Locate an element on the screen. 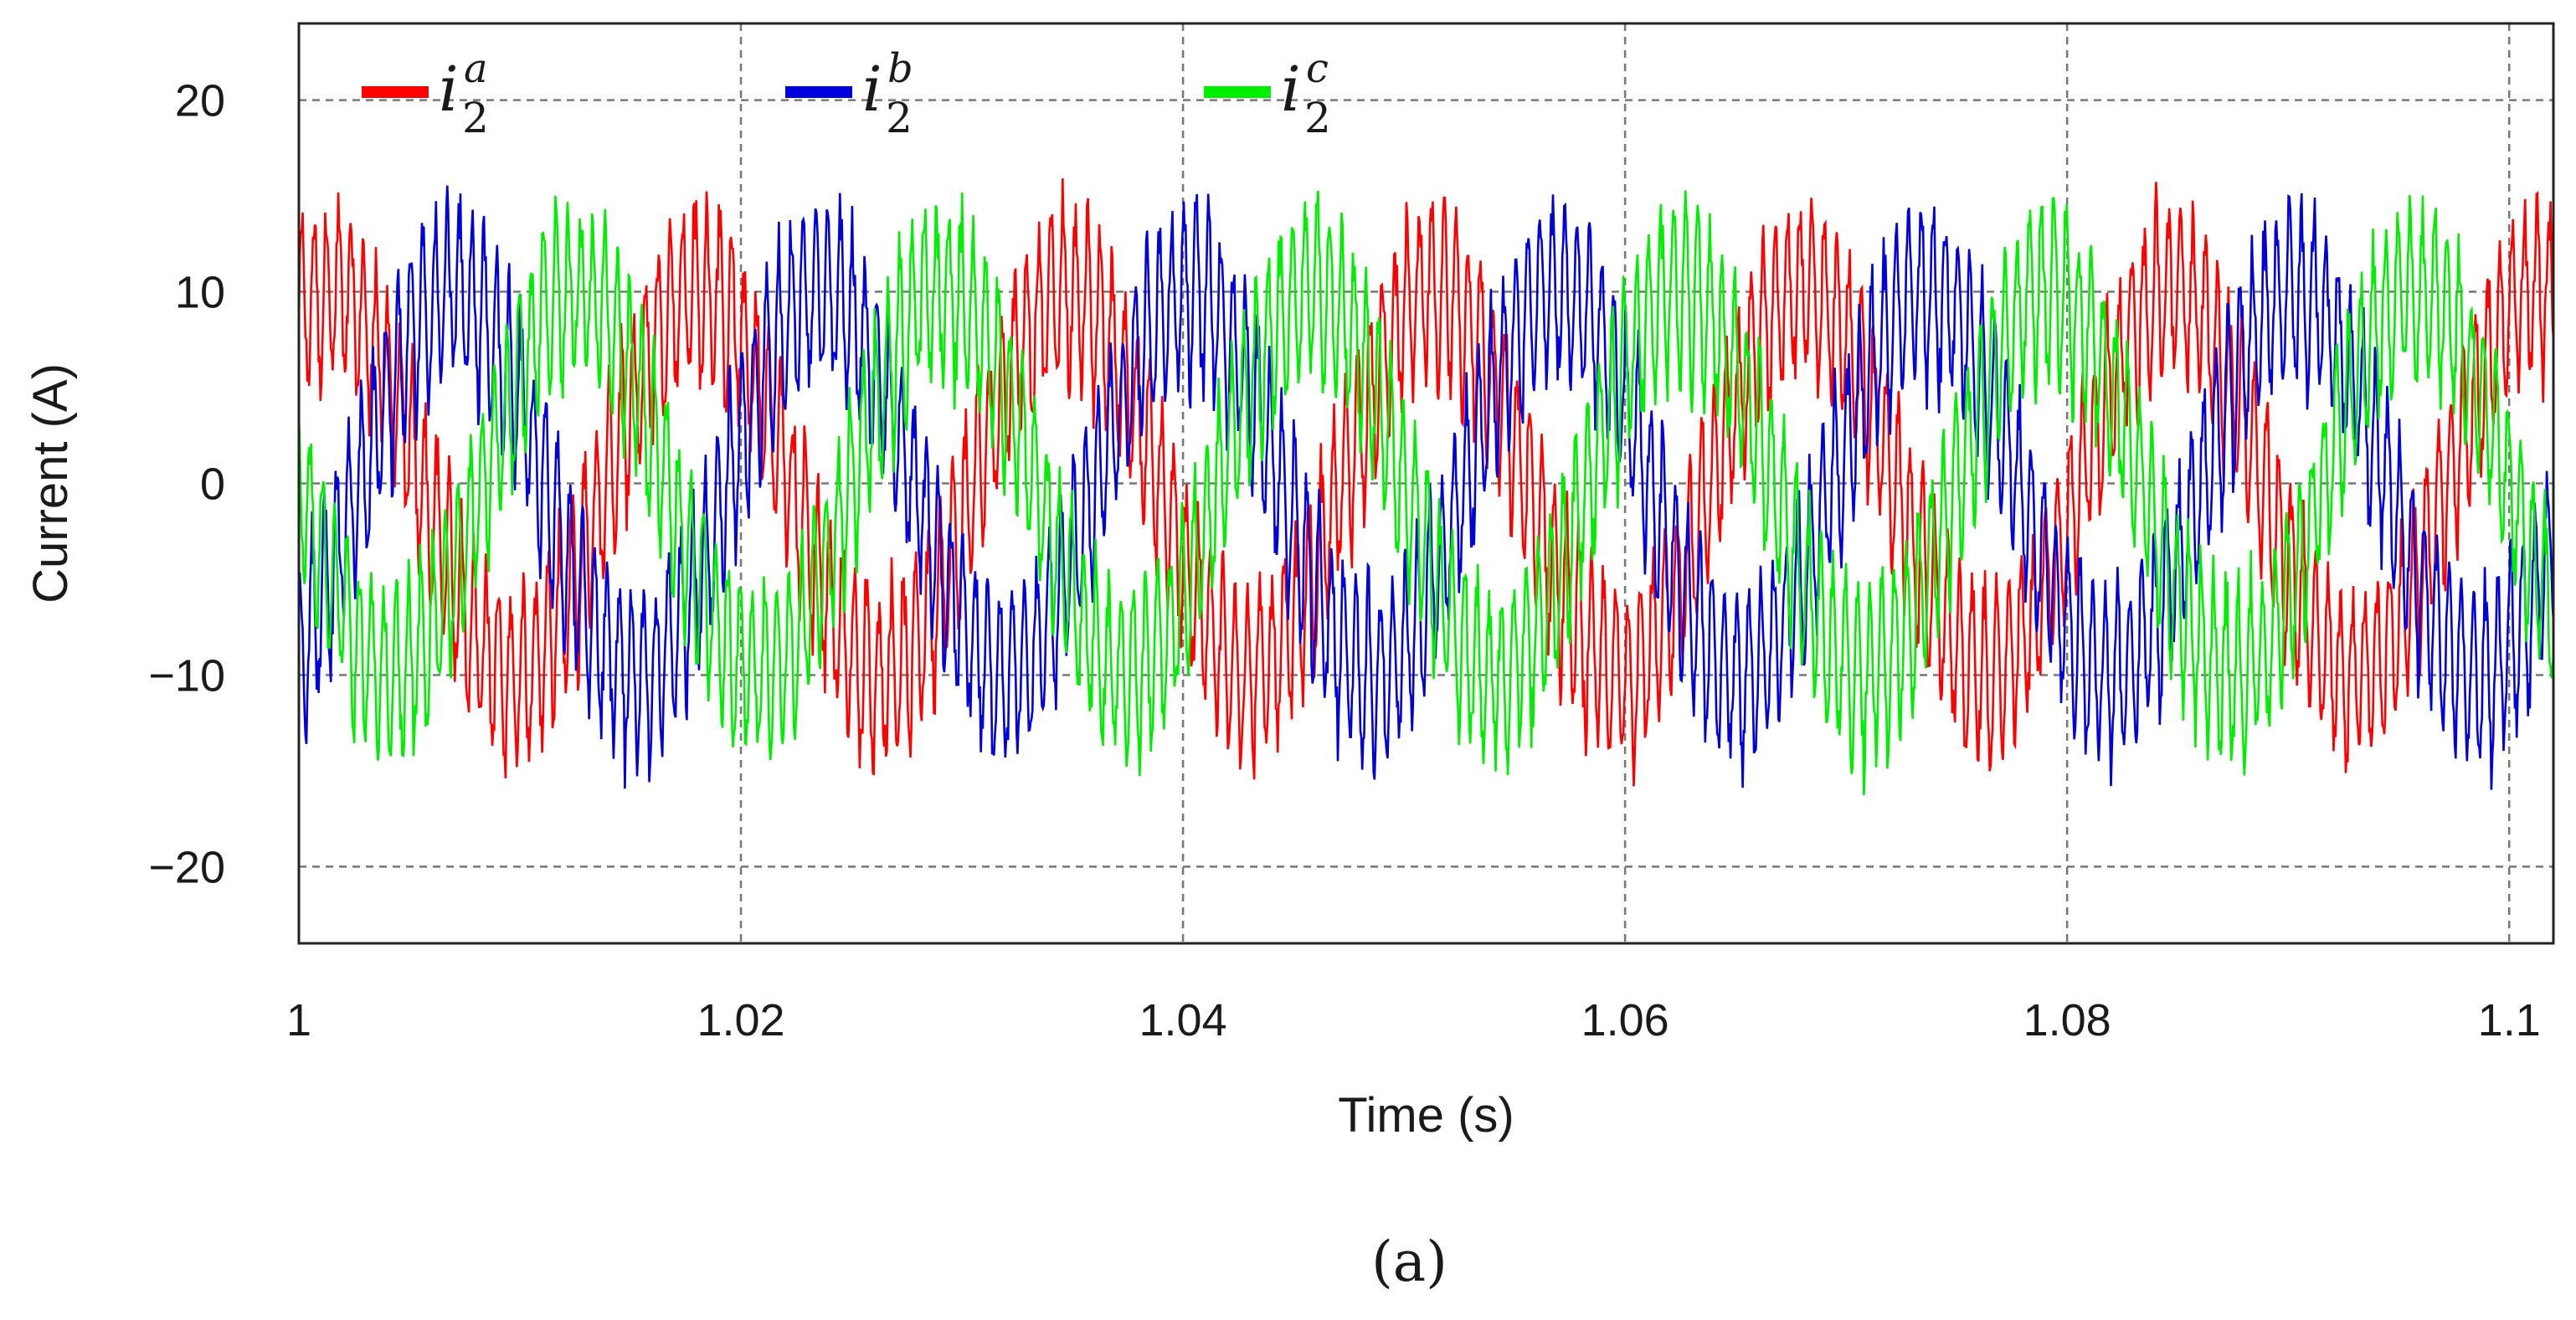 This screenshot has height=1320, width=2576. x-tick-label: 1.06 is located at coordinates (1625, 1020).